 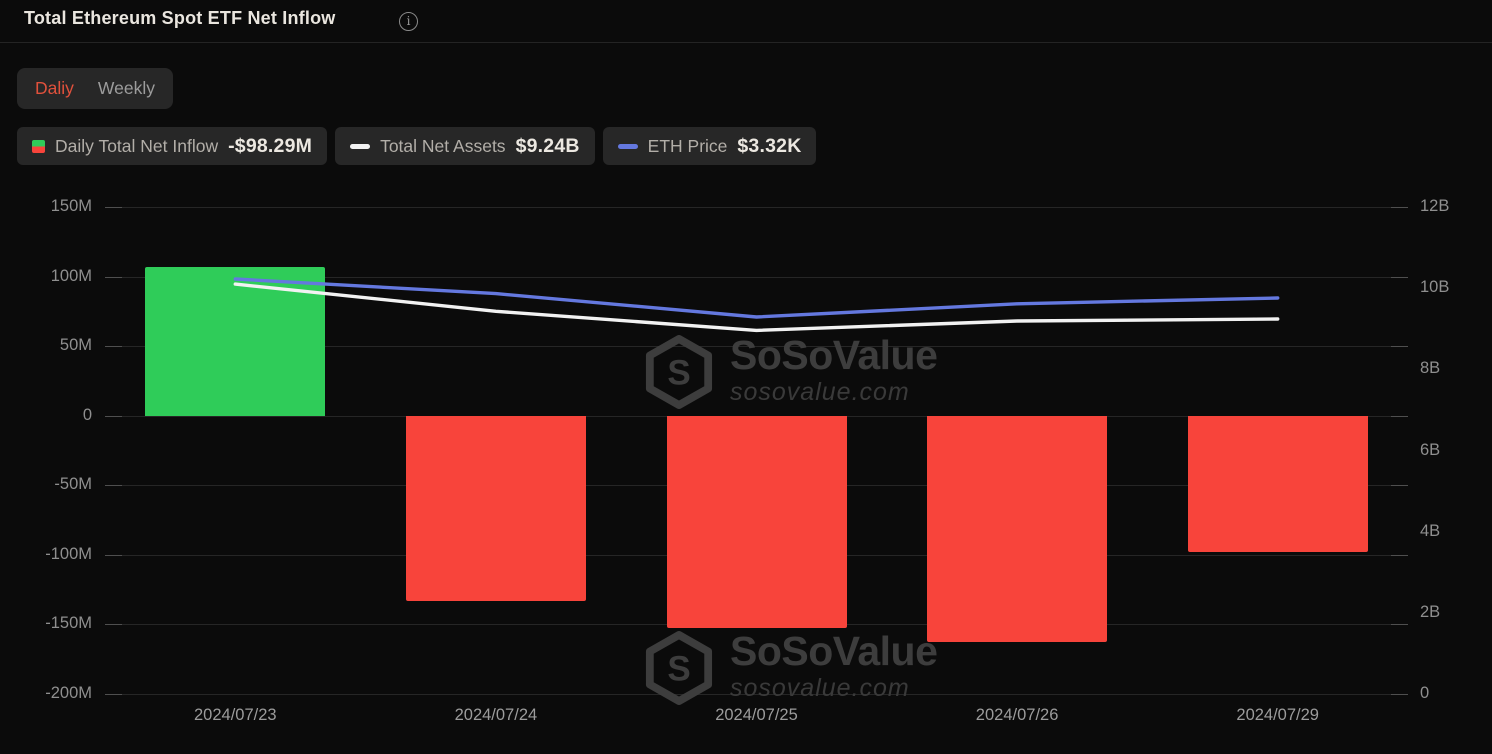 I want to click on x-axis-label: 2024/07/23, so click(x=235, y=715).